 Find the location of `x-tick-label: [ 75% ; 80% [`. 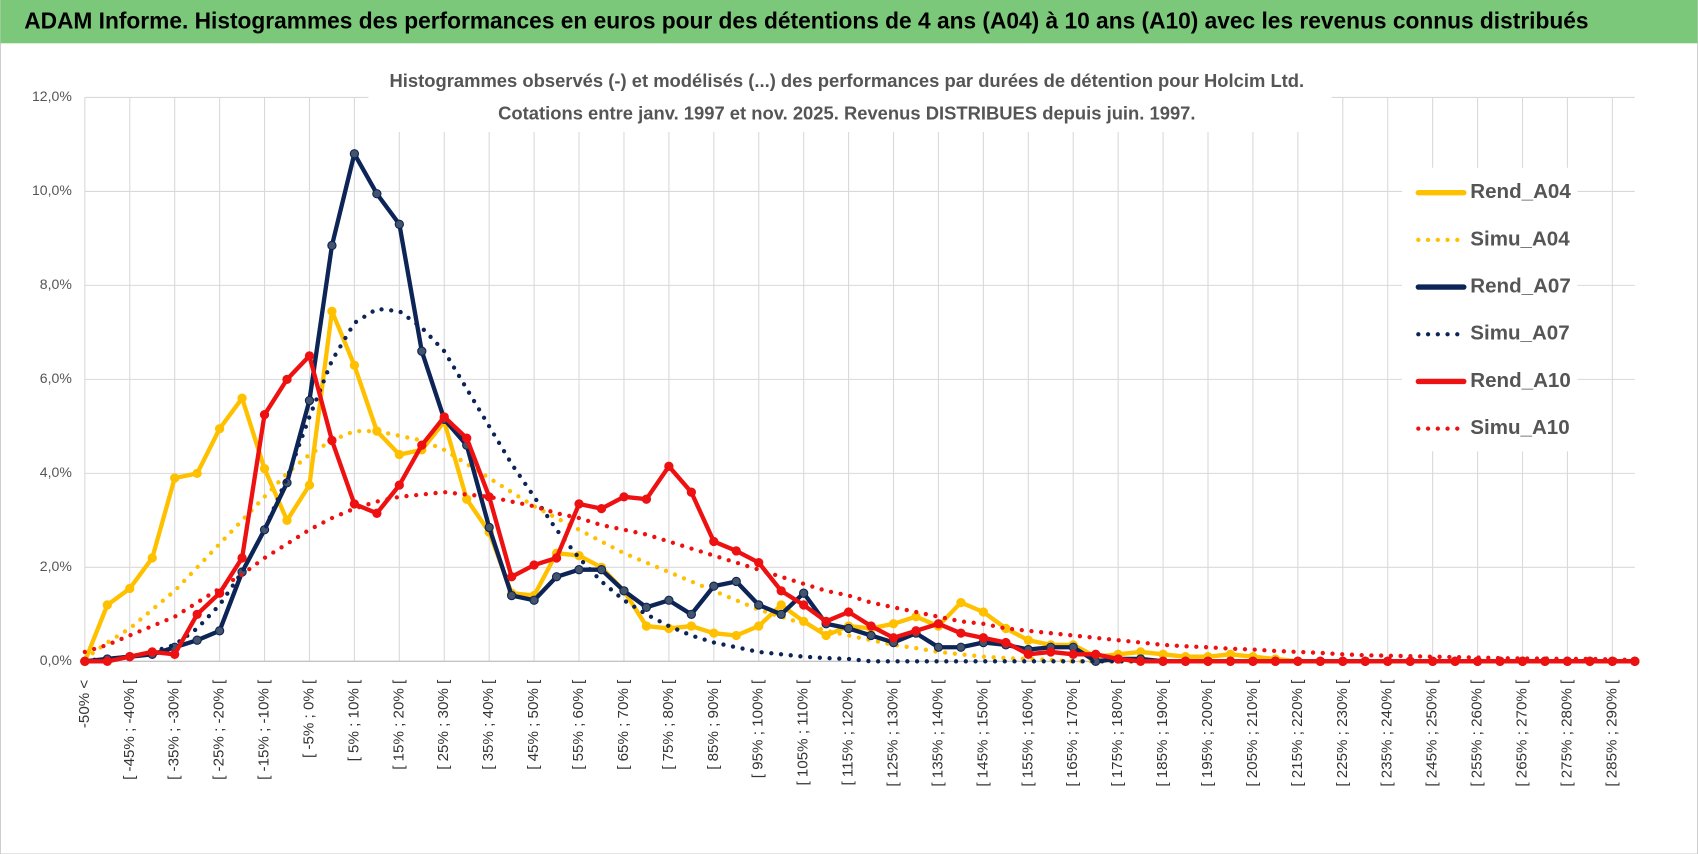

x-tick-label: [ 75% ; 80% [ is located at coordinates (668, 724).